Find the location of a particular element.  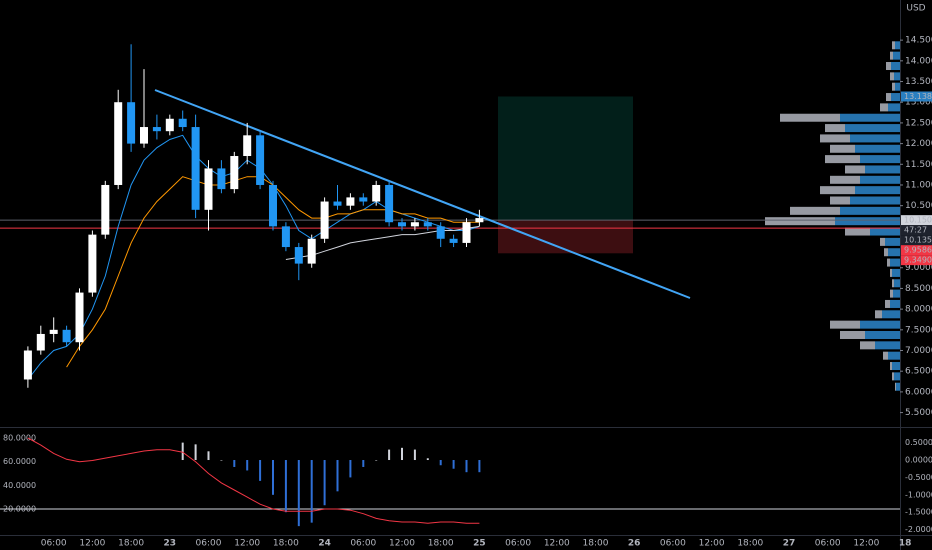

price-badge-label: 13.1383 is located at coordinates (918, 96).